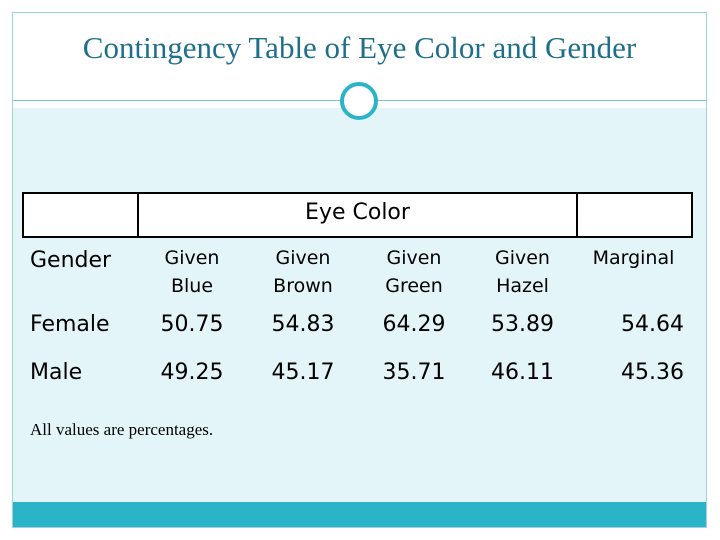 The height and width of the screenshot is (540, 720). What do you see at coordinates (359, 101) in the screenshot?
I see `title-ornament` at bounding box center [359, 101].